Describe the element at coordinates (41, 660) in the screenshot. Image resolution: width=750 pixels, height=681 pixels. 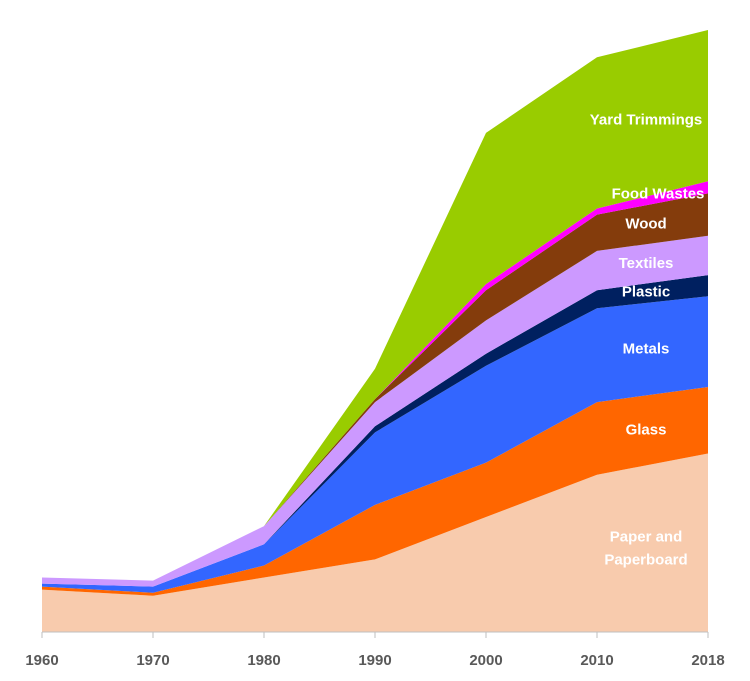
I see `x-tick-label-1960: 1960` at that location.